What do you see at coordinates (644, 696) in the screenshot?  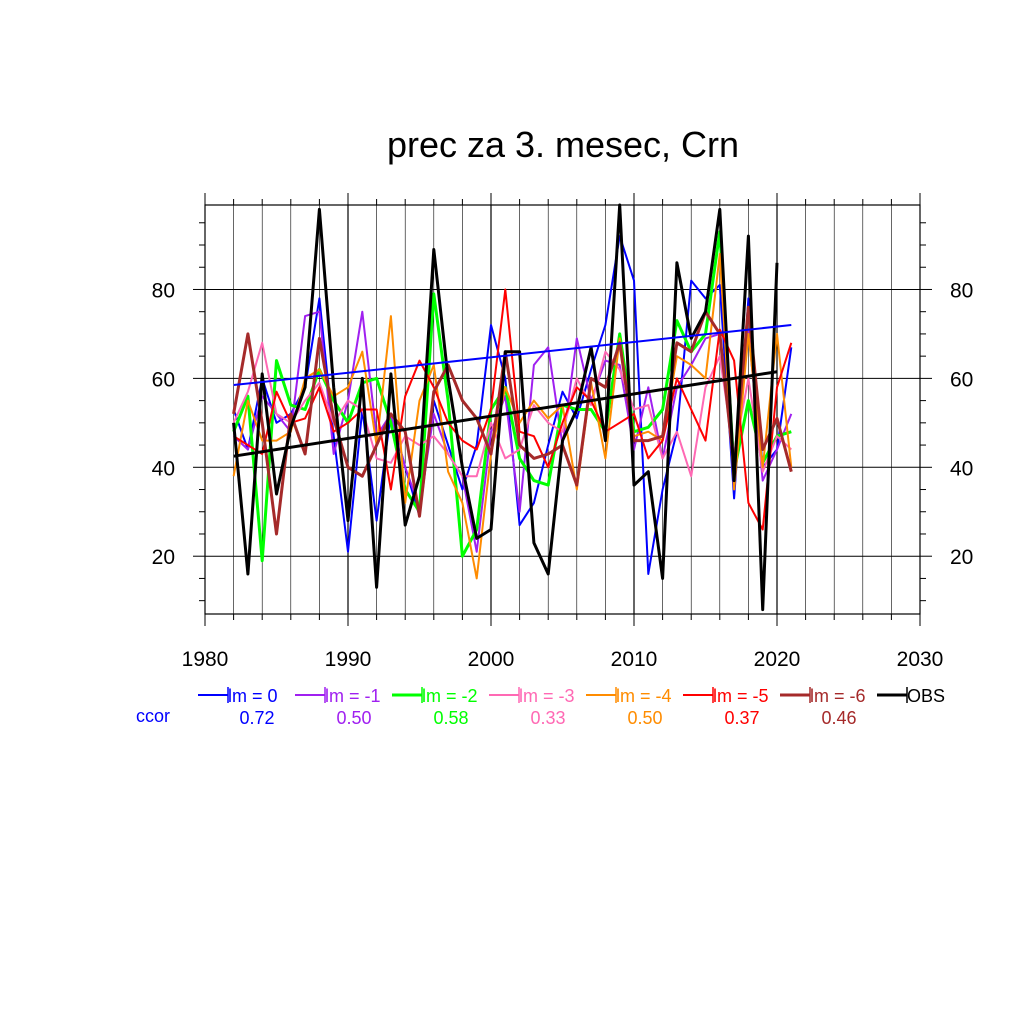 I see `legend-label-4: lm = -4` at bounding box center [644, 696].